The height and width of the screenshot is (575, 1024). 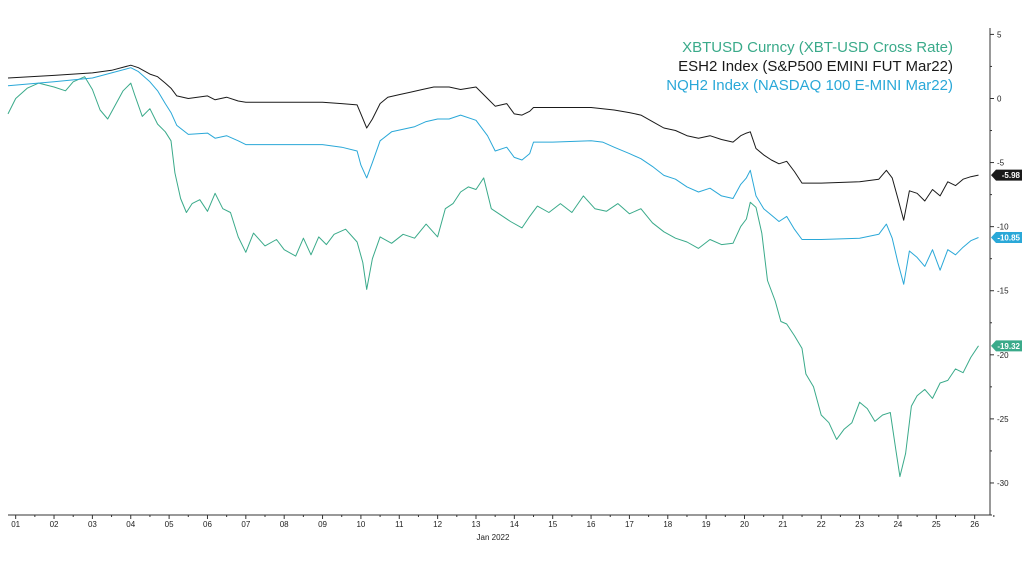 I want to click on x-tick-label: 19, so click(x=706, y=524).